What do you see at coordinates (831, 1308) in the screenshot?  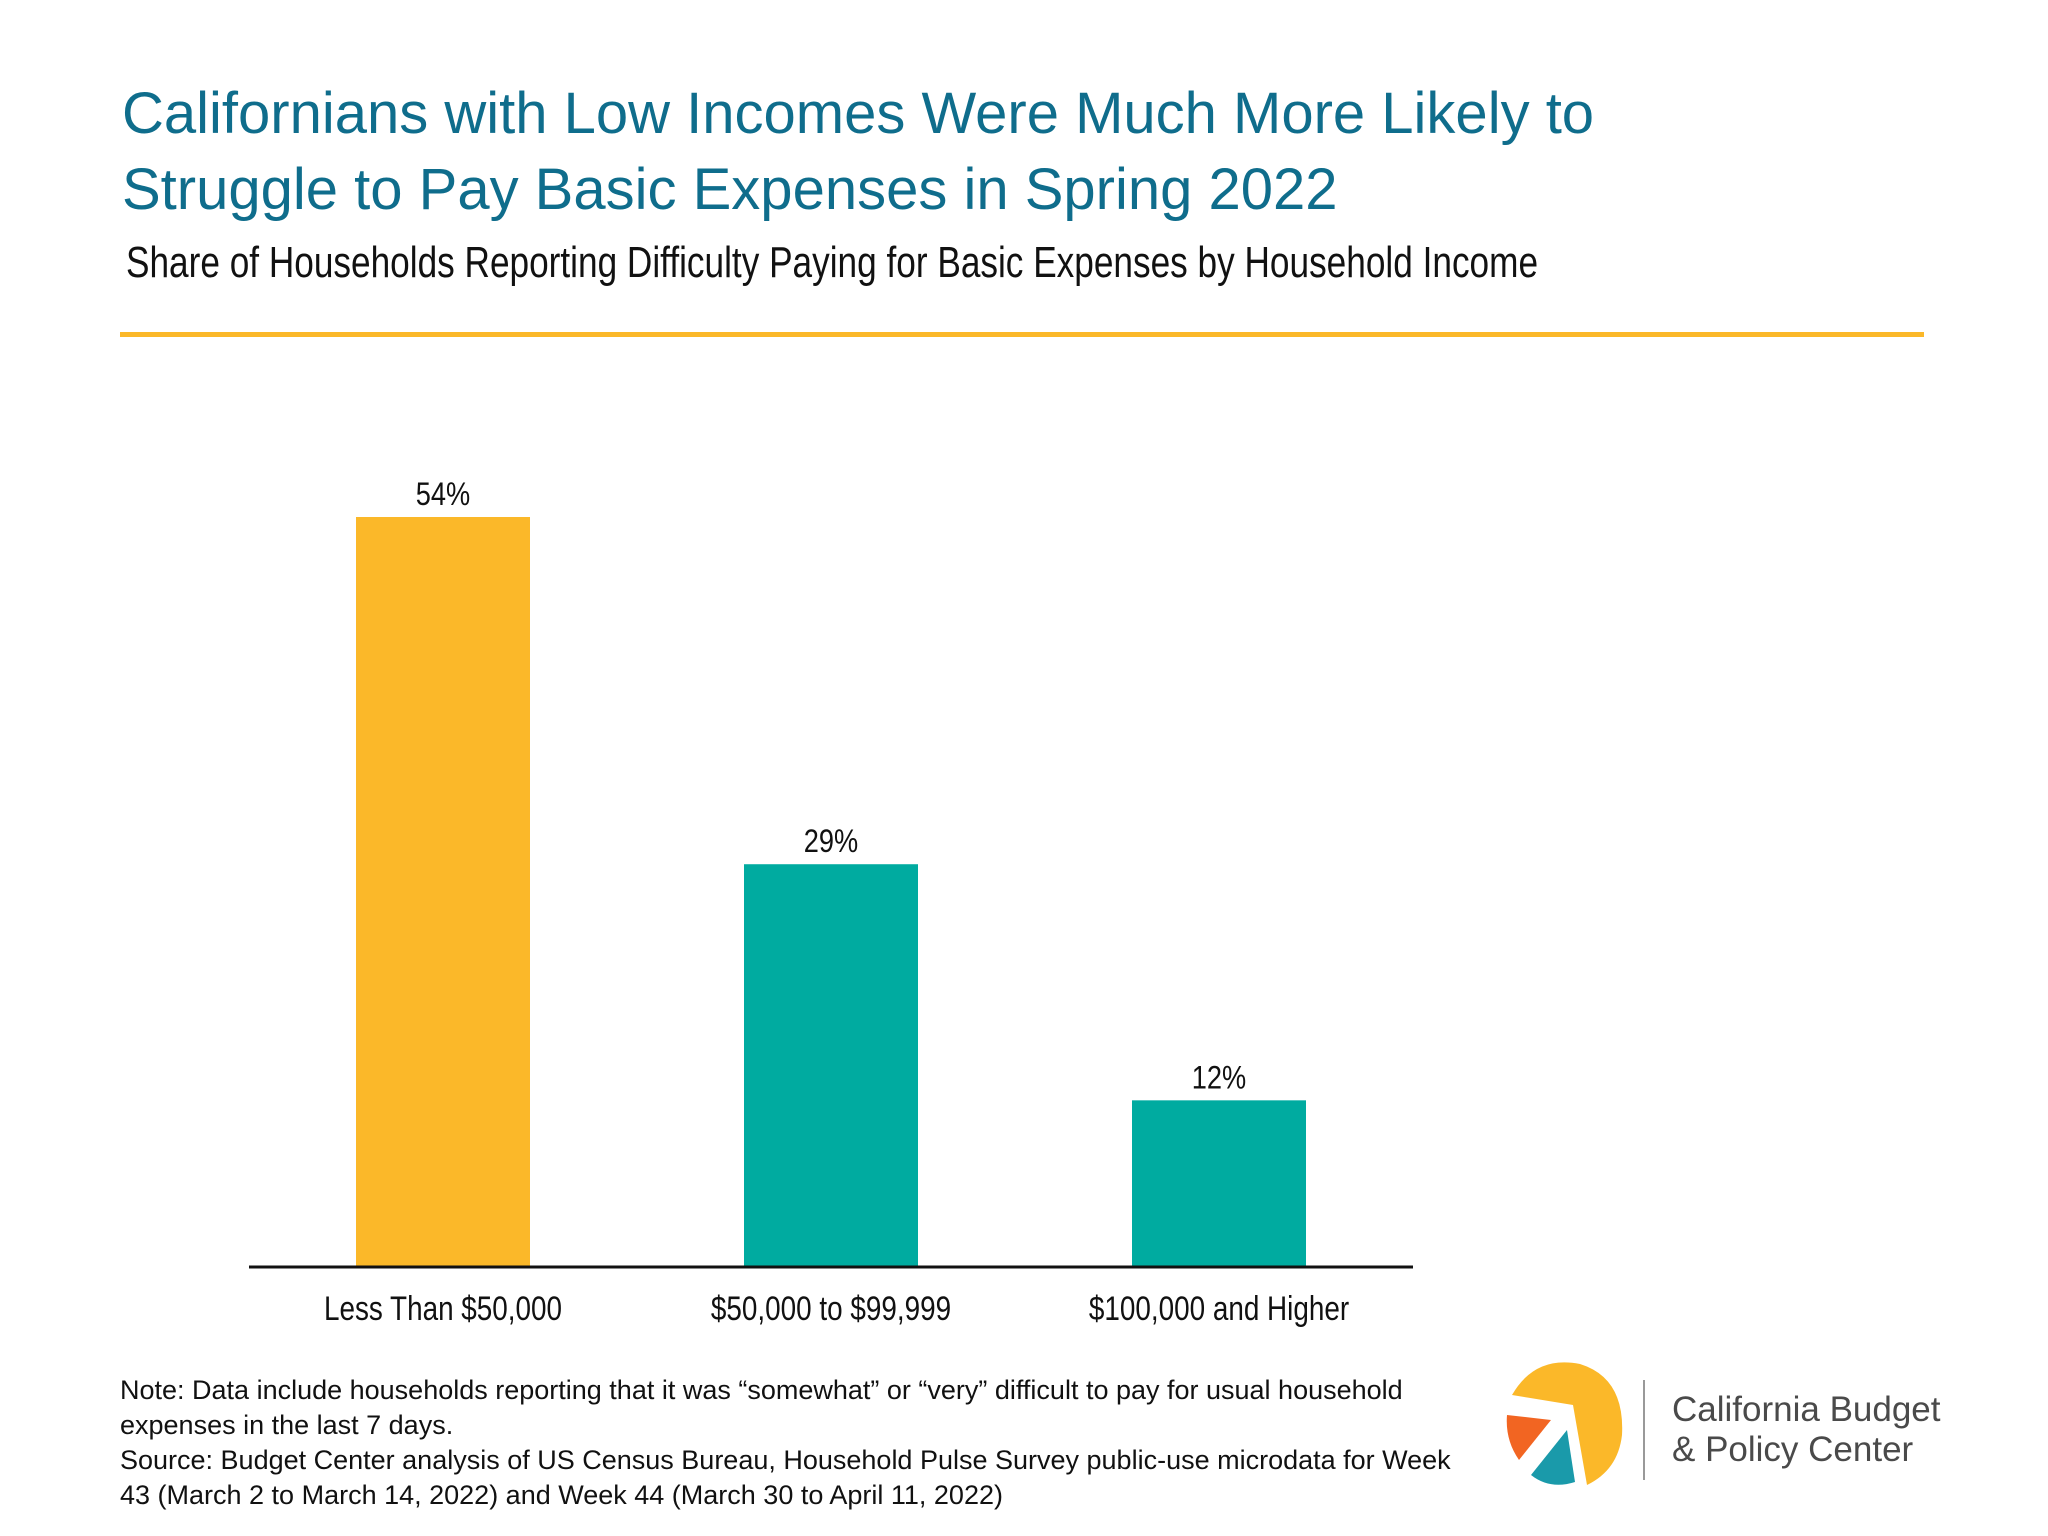 I see `x-tick-label: $50,000 to $99,999` at bounding box center [831, 1308].